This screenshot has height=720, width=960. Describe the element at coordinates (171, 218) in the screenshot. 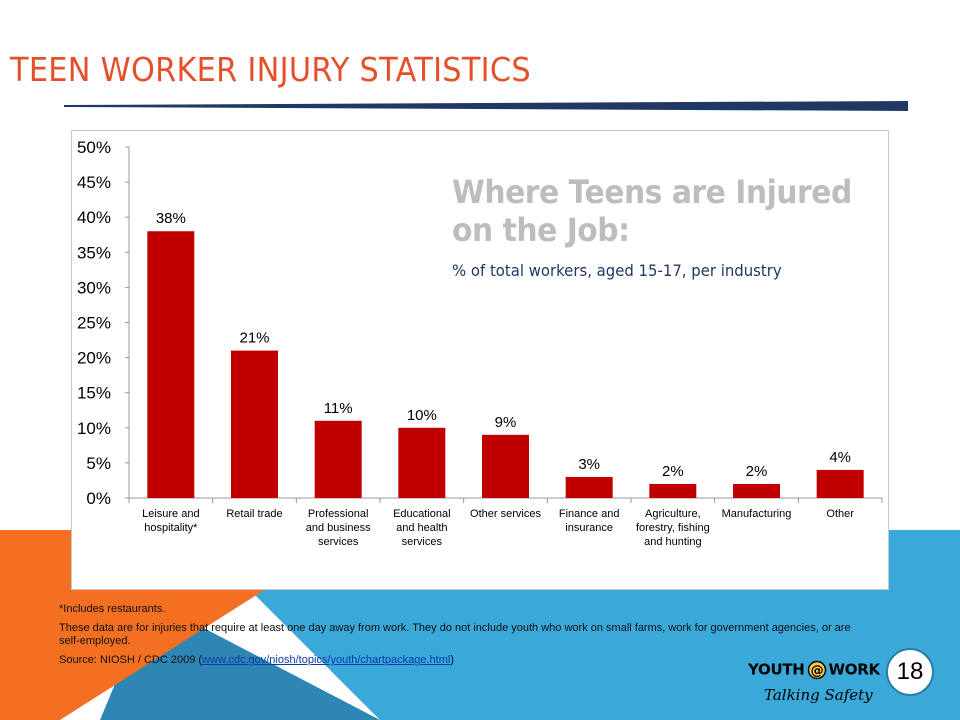

I see `data-label: 38%` at that location.